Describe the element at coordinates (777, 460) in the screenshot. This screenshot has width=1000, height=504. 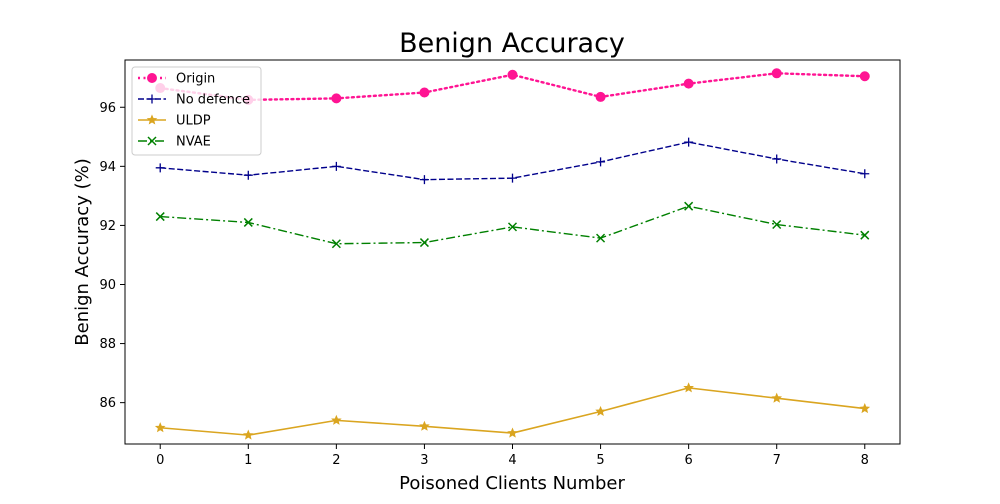
I see `x-tick-label-7: 7` at that location.